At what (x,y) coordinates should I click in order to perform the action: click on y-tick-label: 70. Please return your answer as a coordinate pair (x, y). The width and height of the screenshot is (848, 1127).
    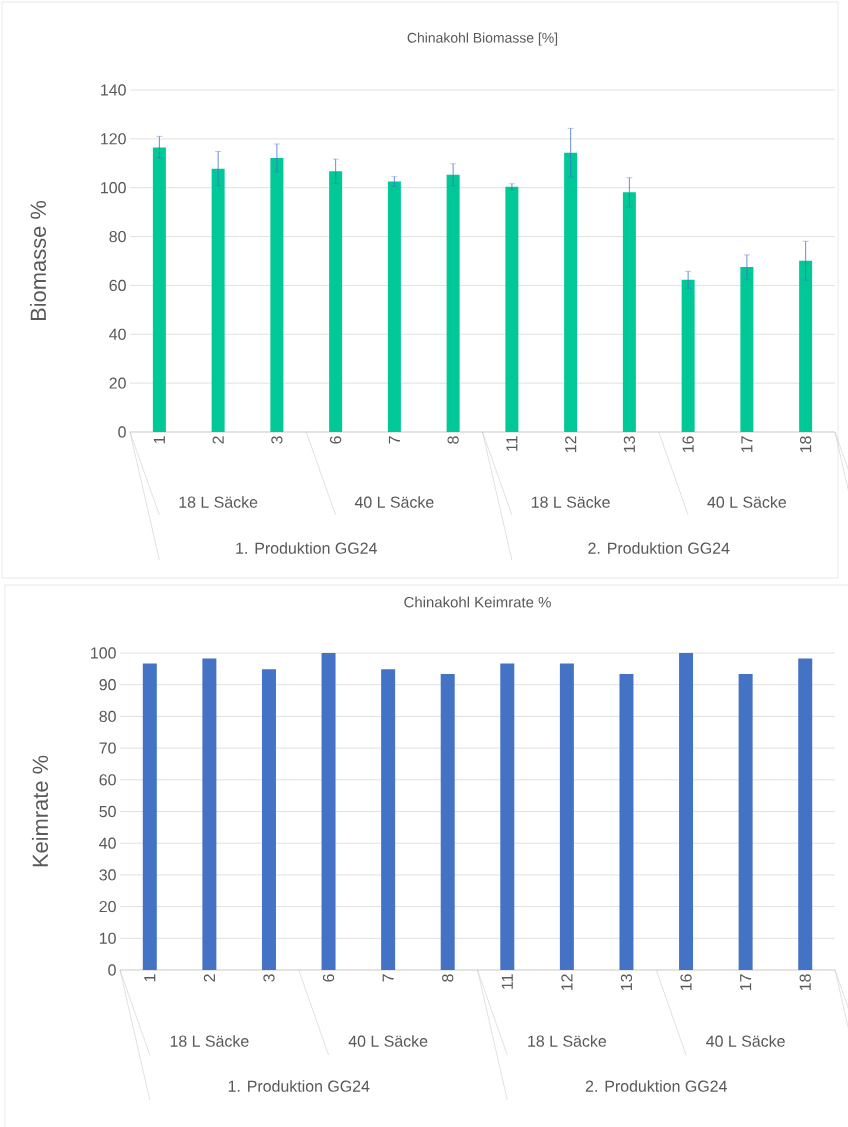
    Looking at the image, I should click on (107, 748).